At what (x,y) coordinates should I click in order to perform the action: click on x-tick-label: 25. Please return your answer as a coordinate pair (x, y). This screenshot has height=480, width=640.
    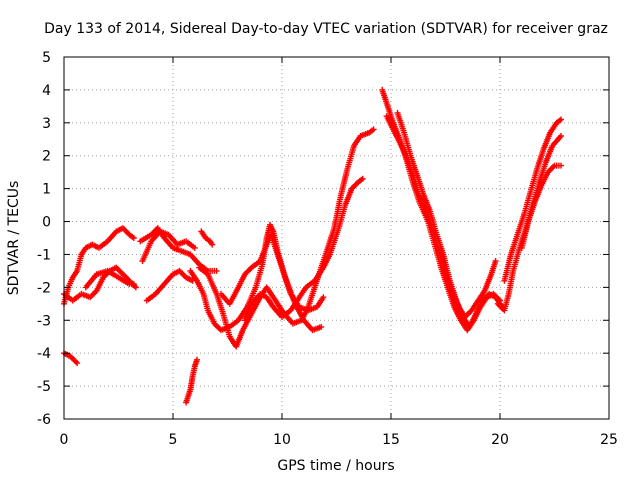
    Looking at the image, I should click on (609, 440).